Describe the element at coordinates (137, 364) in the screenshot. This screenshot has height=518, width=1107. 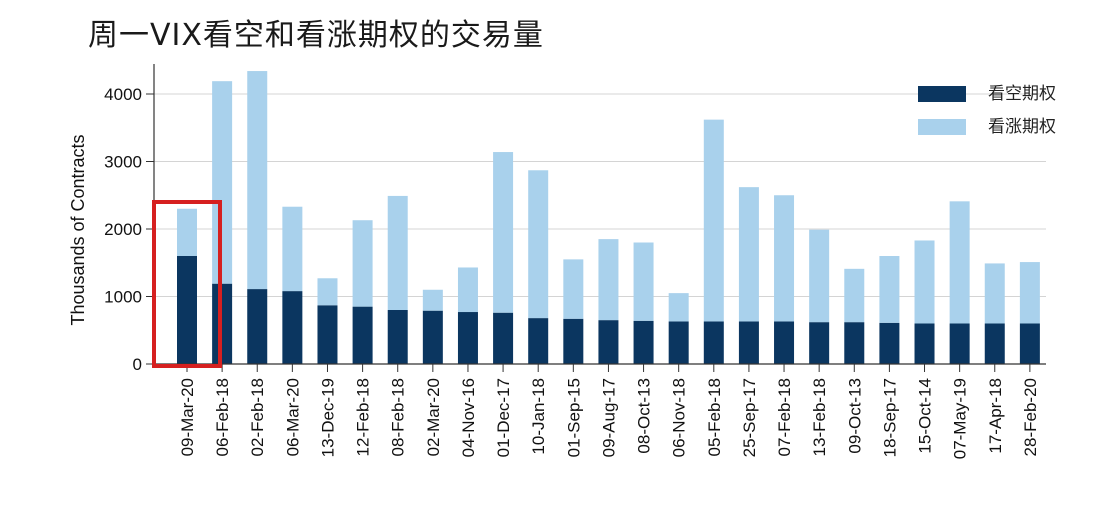
I see `y-tick-label: 0` at that location.